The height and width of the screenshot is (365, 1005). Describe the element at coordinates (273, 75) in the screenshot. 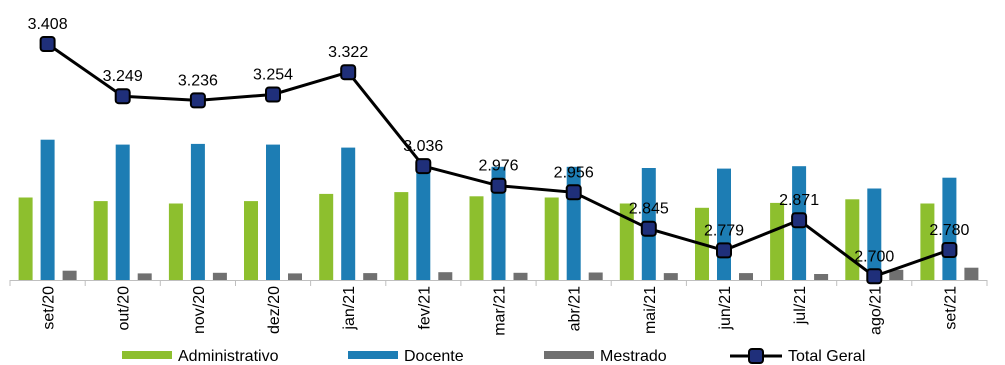

I see `total-geral-data-label: 3.254` at that location.